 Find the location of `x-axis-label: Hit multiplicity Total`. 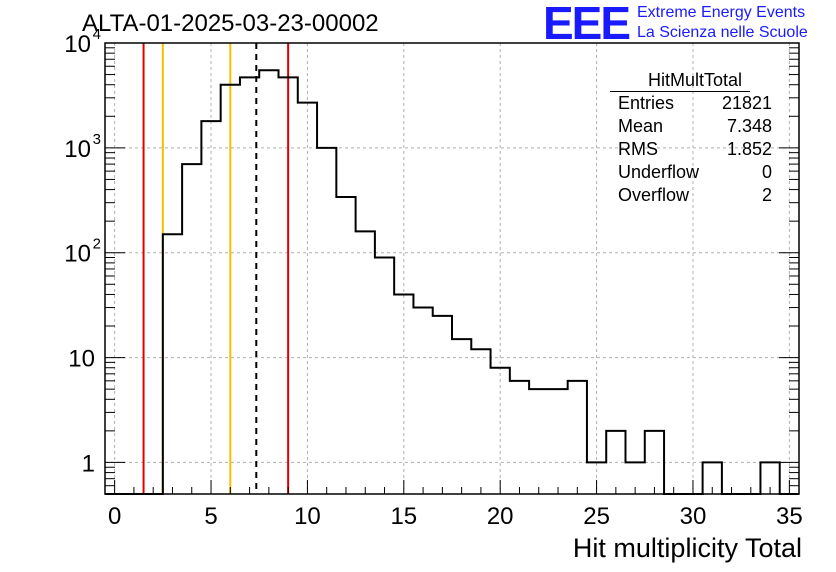

x-axis-label: Hit multiplicity Total is located at coordinates (687, 548).